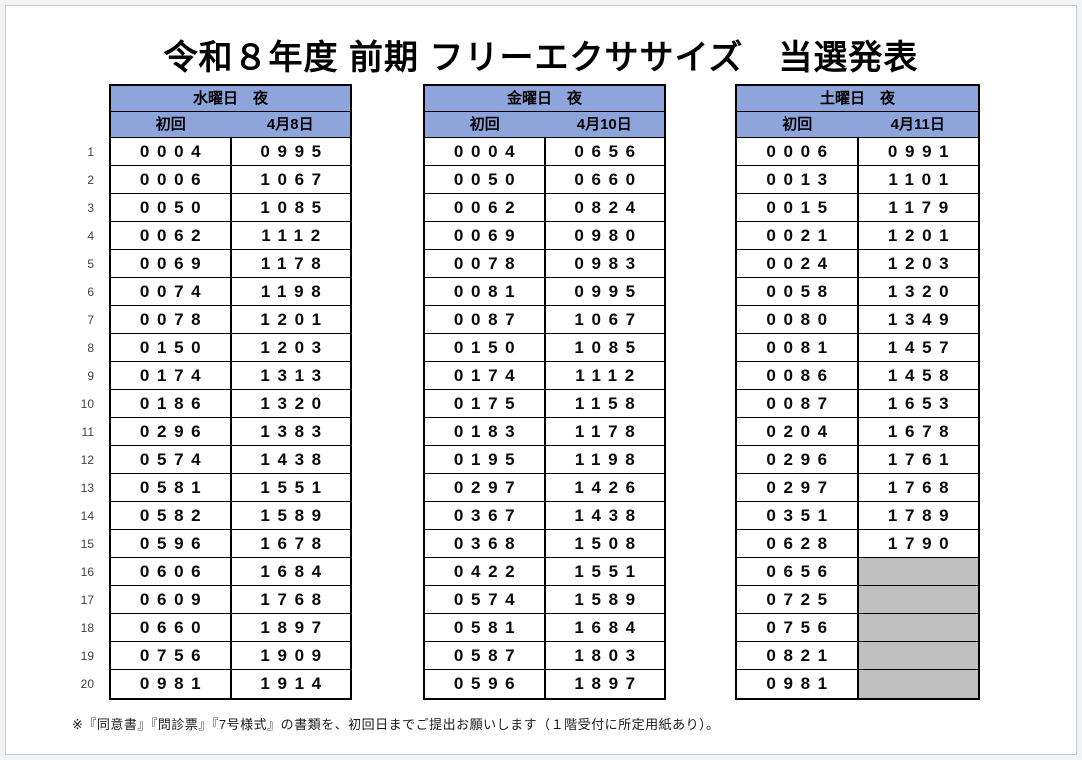  Describe the element at coordinates (171, 291) in the screenshot. I see `winning-number-cell: 0074` at that location.